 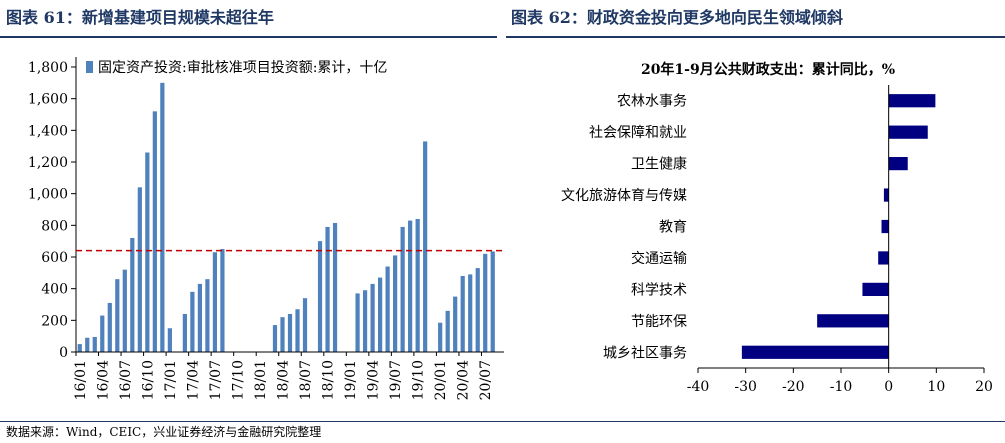 What do you see at coordinates (659, 322) in the screenshot?
I see `right-category-label: 节能环保` at bounding box center [659, 322].